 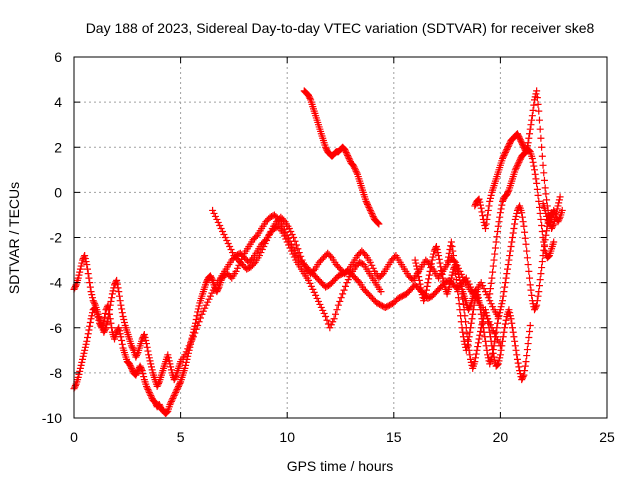 What do you see at coordinates (58, 57) in the screenshot?
I see `y-tick-label: 6` at bounding box center [58, 57].